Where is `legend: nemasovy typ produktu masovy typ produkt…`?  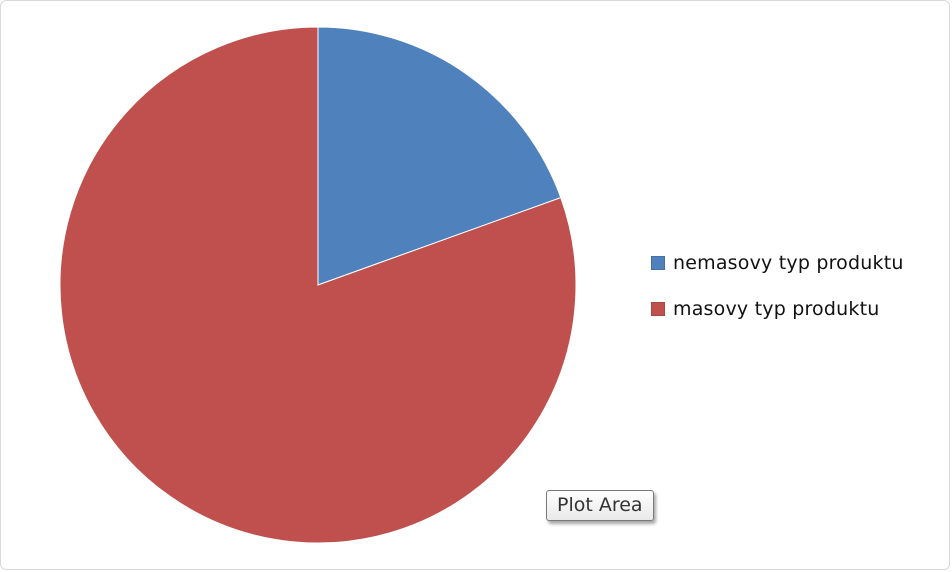 legend: nemasovy typ produktu masovy typ produkt… is located at coordinates (777, 295).